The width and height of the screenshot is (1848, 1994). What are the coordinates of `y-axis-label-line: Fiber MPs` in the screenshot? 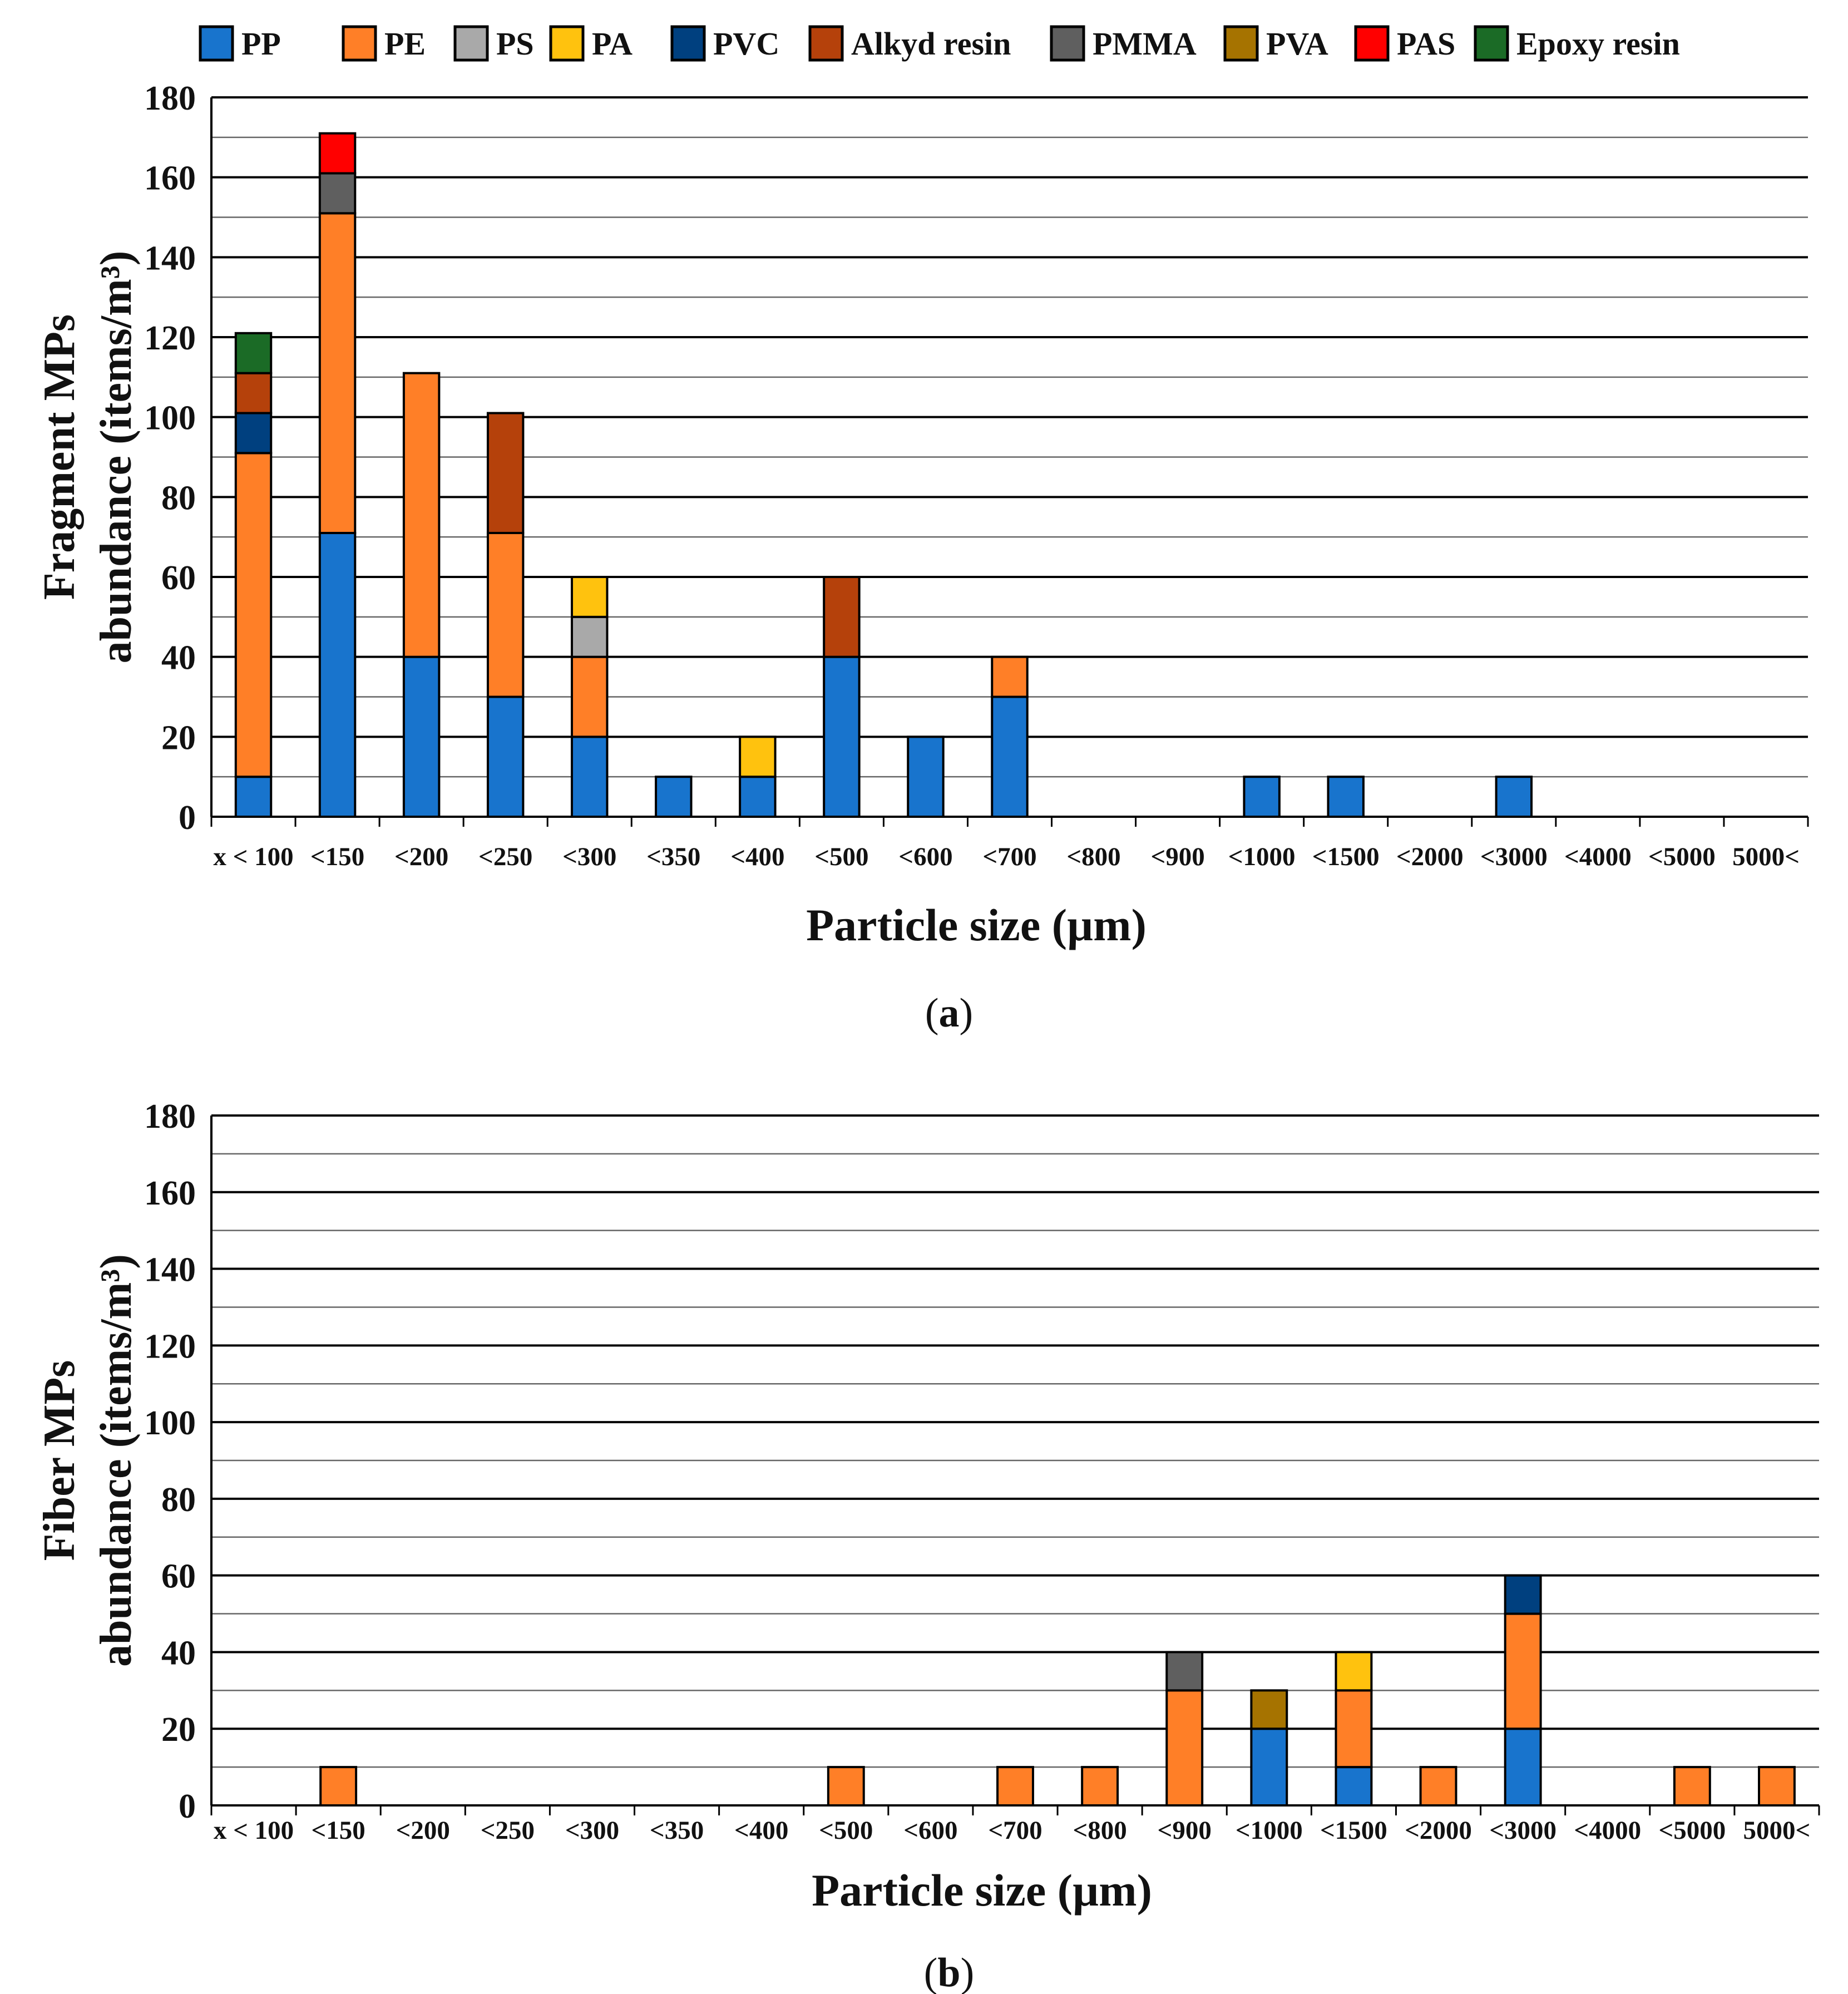 It's located at (59, 1460).